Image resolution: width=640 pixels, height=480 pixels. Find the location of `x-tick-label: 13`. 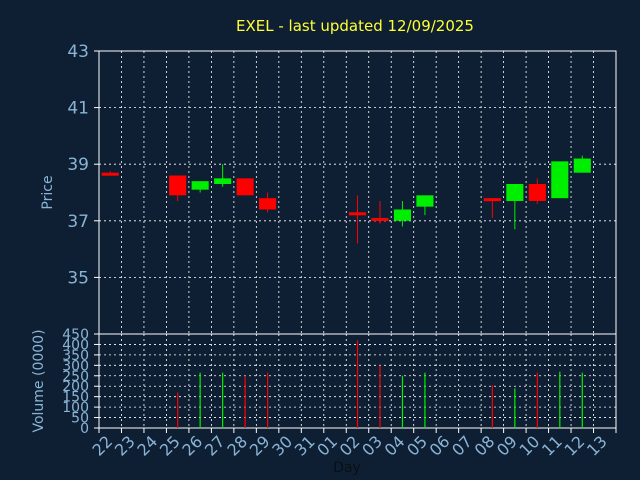

x-tick-label: 13 is located at coordinates (597, 446).